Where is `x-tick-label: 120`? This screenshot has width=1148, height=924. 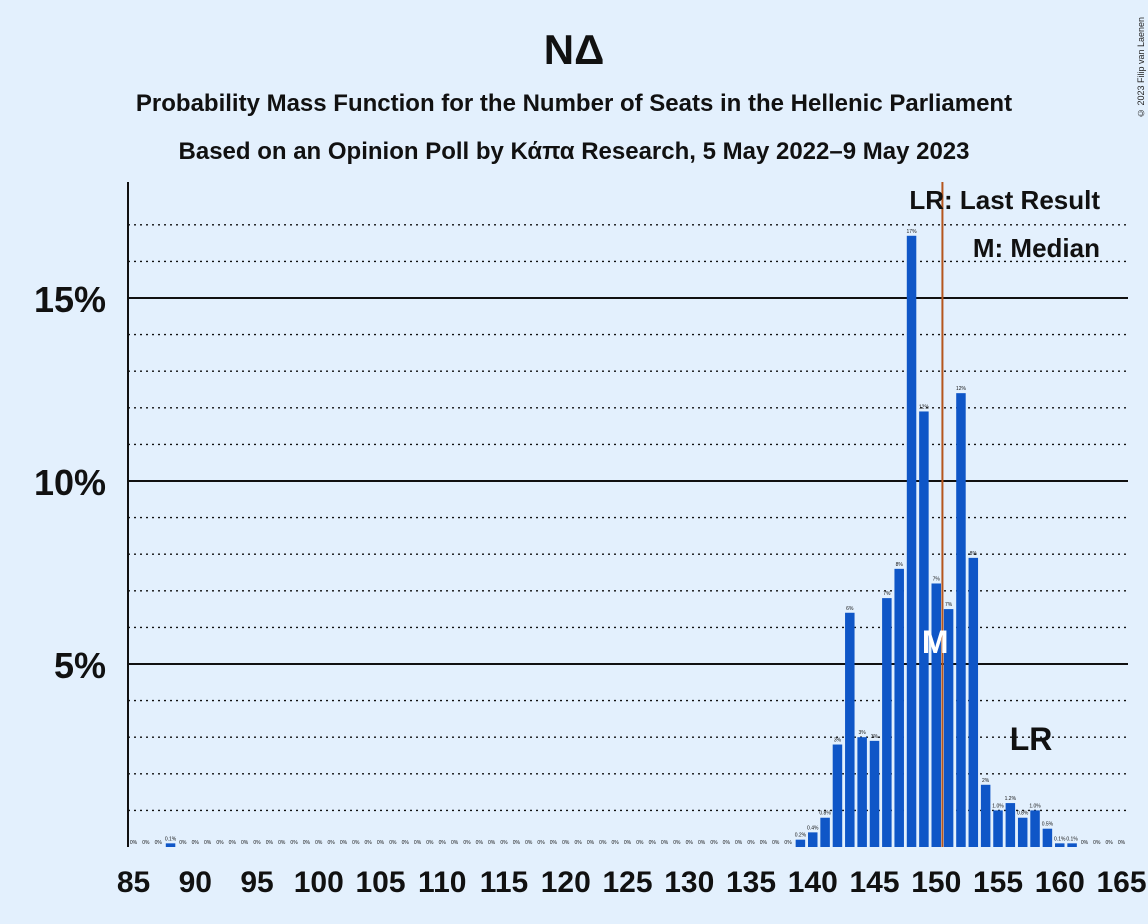 x-tick-label: 120 is located at coordinates (566, 882).